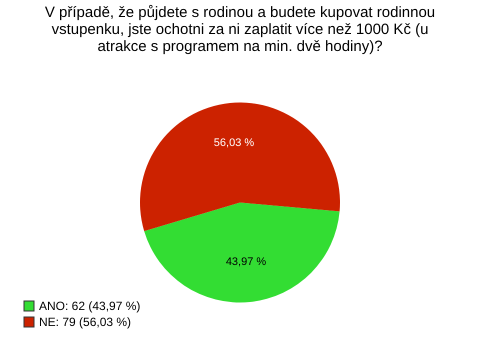 Image resolution: width=480 pixels, height=352 pixels. What do you see at coordinates (240, 29) in the screenshot?
I see `chart-title: V případě, že půjdete s rodinou a budete kupovat rodinnou vstupenku, jste ochotni za ni zaplatit více než 1000 Kč (u atrakce s programem na min. dvě hodiny)?` at bounding box center [240, 29].